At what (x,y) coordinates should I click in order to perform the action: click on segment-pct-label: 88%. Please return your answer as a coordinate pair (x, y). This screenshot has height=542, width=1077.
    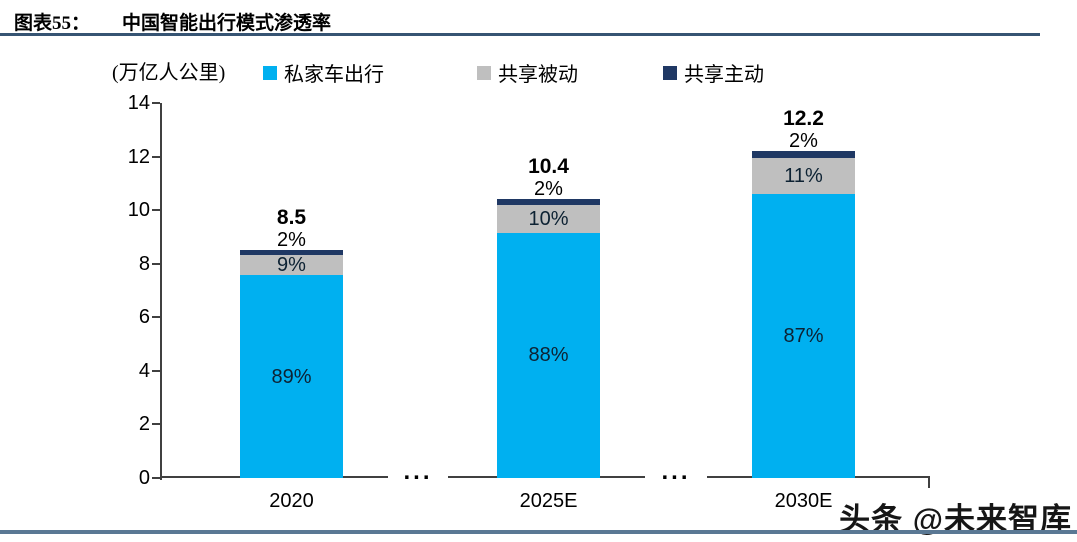
    Looking at the image, I should click on (548, 355).